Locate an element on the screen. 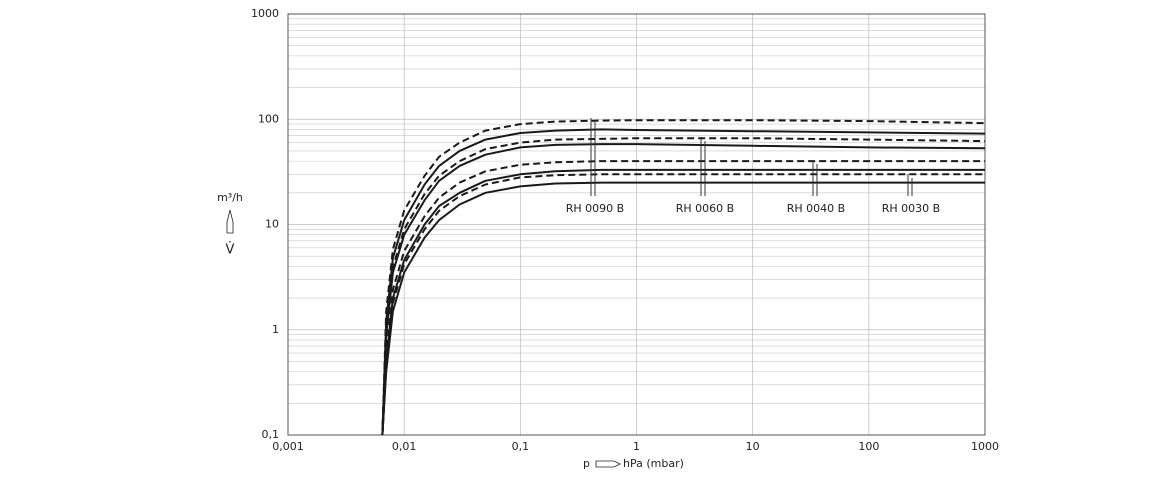  x-tick-label: 0,1 is located at coordinates (521, 446).